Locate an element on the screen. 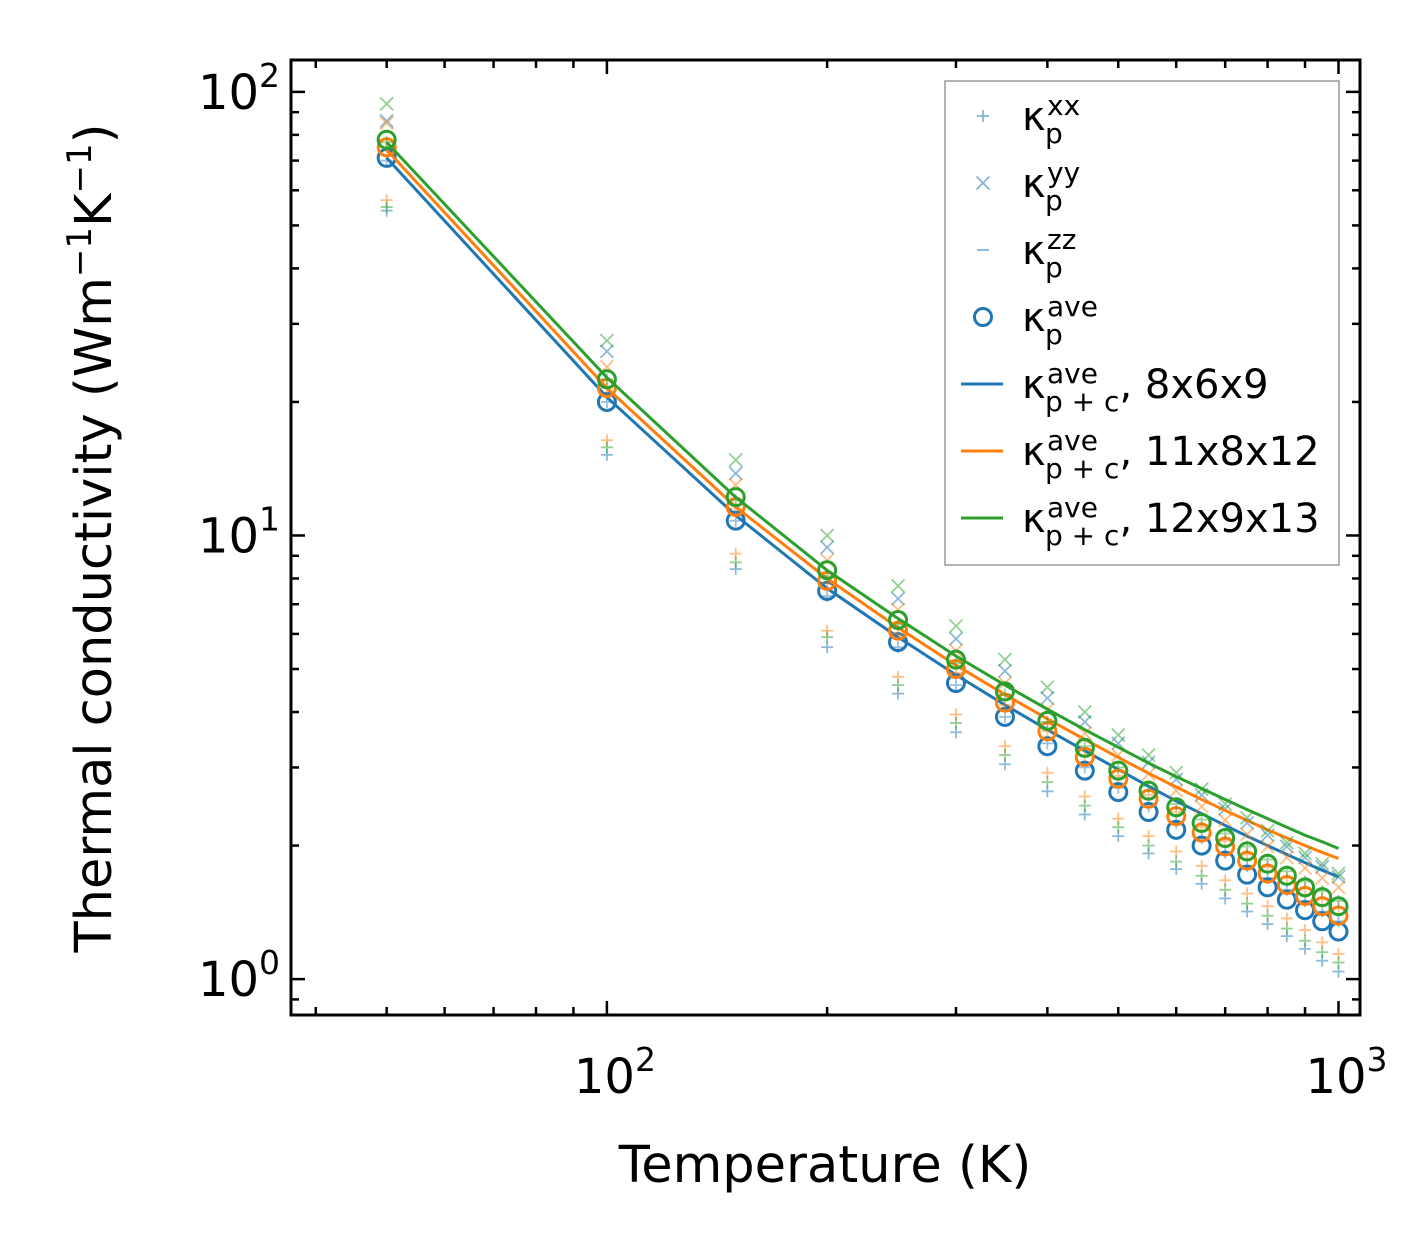 The width and height of the screenshot is (1421, 1254). legend-suffix: , 12x9x13 is located at coordinates (1220, 519).